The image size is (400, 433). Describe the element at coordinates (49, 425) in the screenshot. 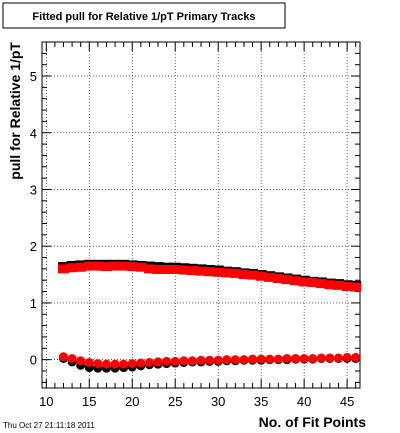

I see `timestamp: Thu Oct 27 21:11:18 2011` at that location.